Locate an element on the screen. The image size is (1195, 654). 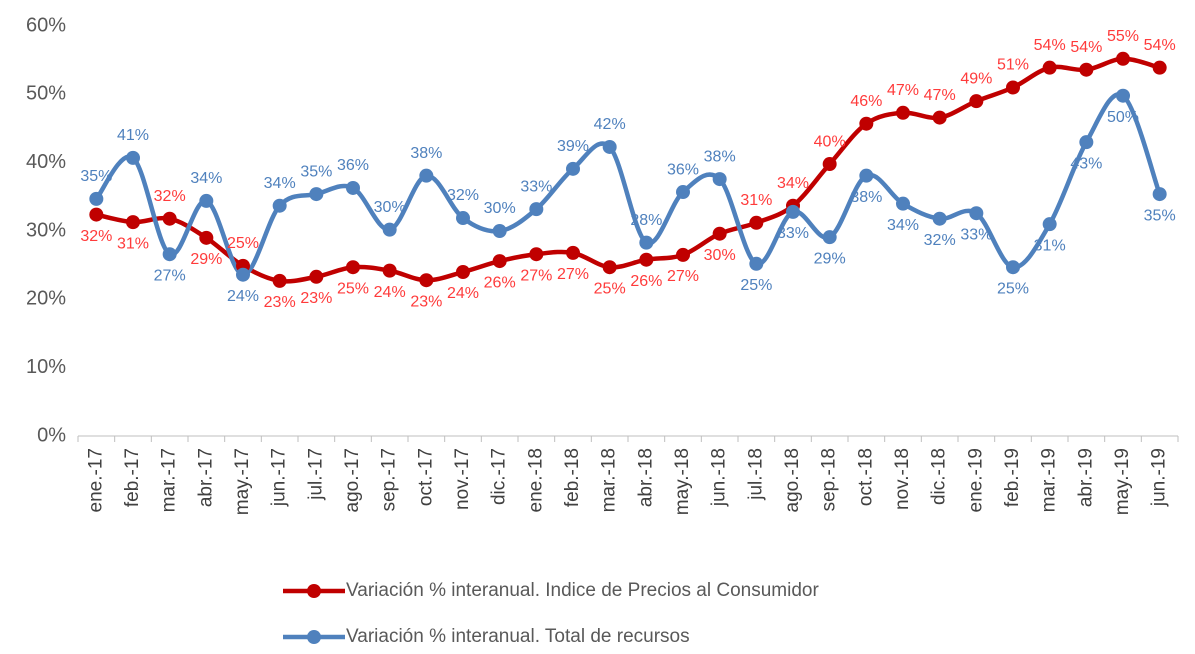
x-tick-label: jun.-18 is located at coordinates (719, 477).